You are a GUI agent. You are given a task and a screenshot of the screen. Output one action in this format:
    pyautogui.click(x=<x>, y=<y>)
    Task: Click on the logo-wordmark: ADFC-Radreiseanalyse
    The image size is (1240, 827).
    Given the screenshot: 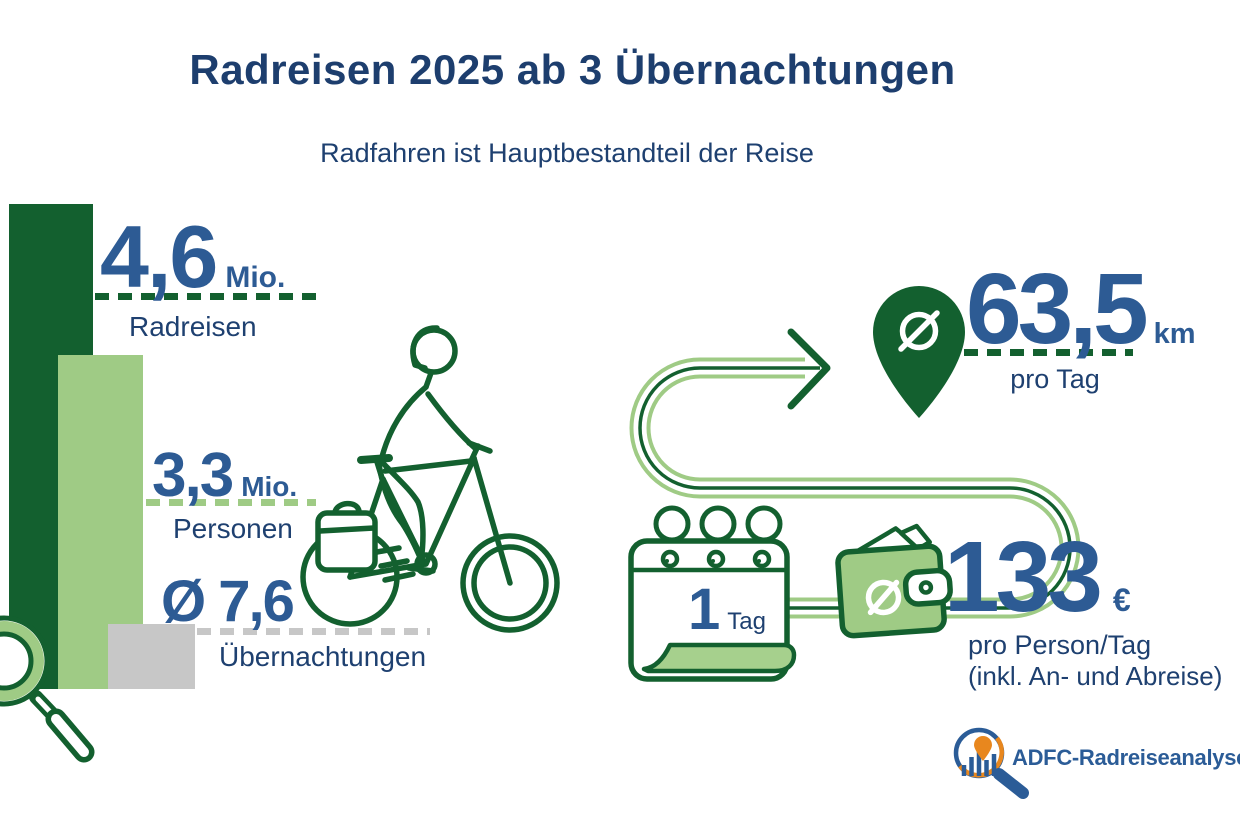 What is the action you would take?
    pyautogui.click(x=1126, y=757)
    